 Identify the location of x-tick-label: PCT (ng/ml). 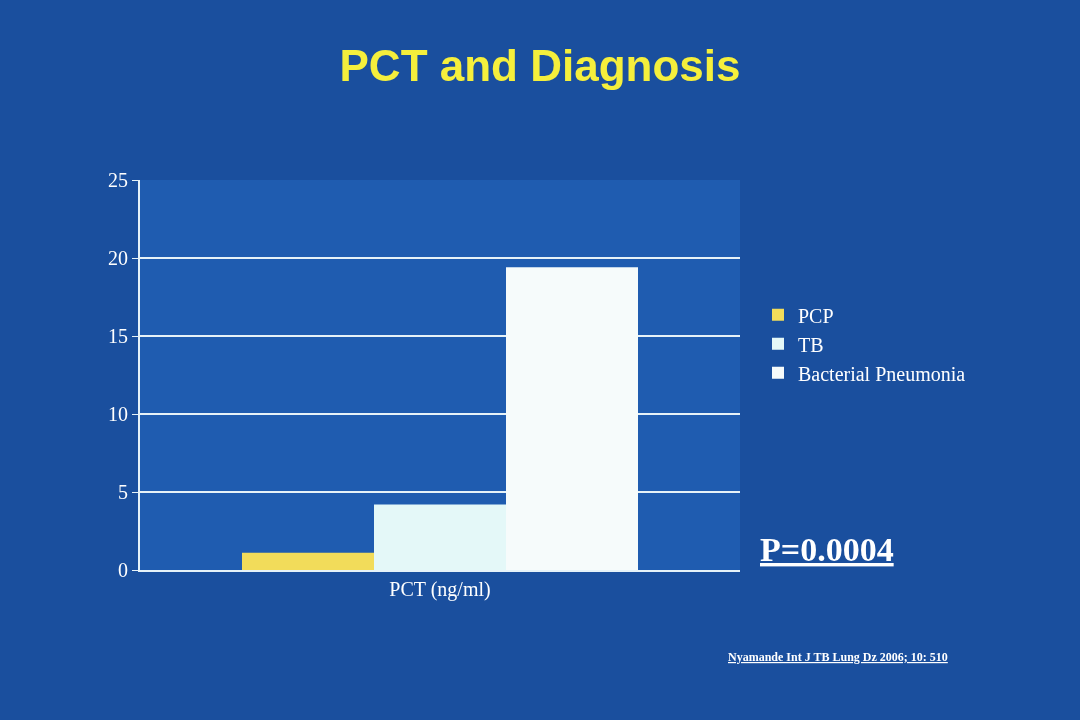
(440, 589).